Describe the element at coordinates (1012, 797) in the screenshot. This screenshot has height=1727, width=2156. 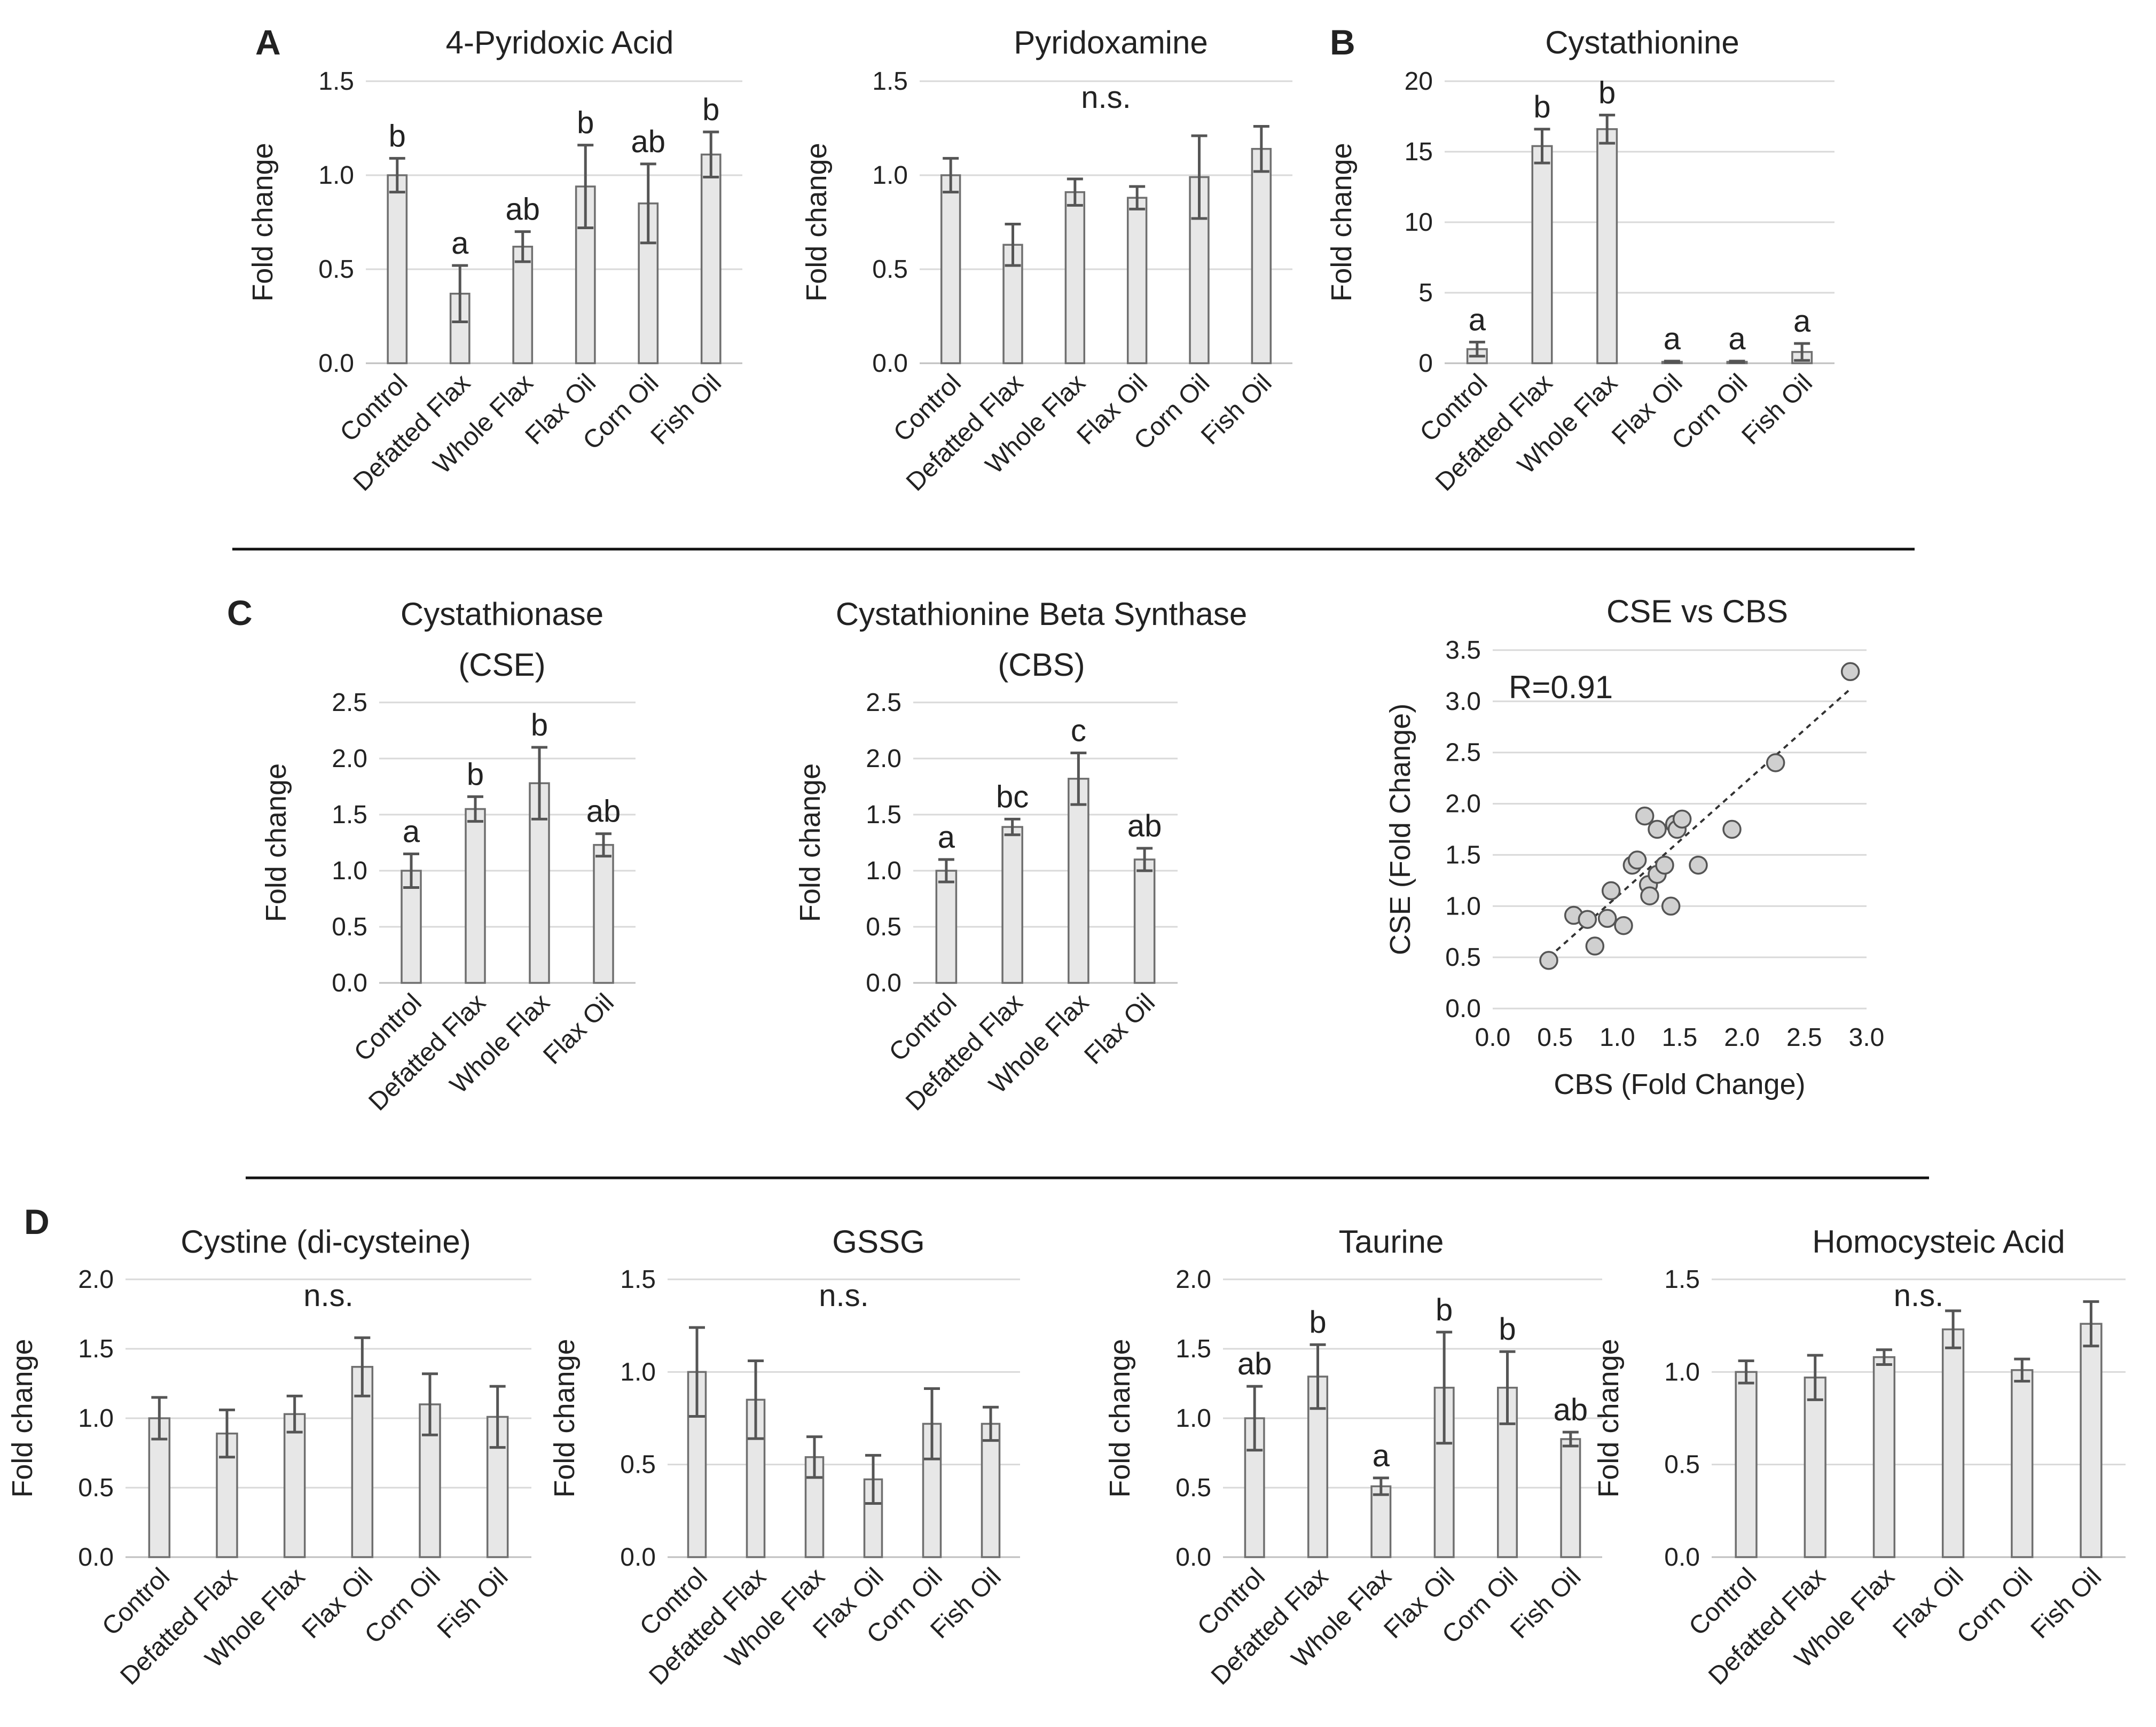
I see `significance-label: bc` at that location.